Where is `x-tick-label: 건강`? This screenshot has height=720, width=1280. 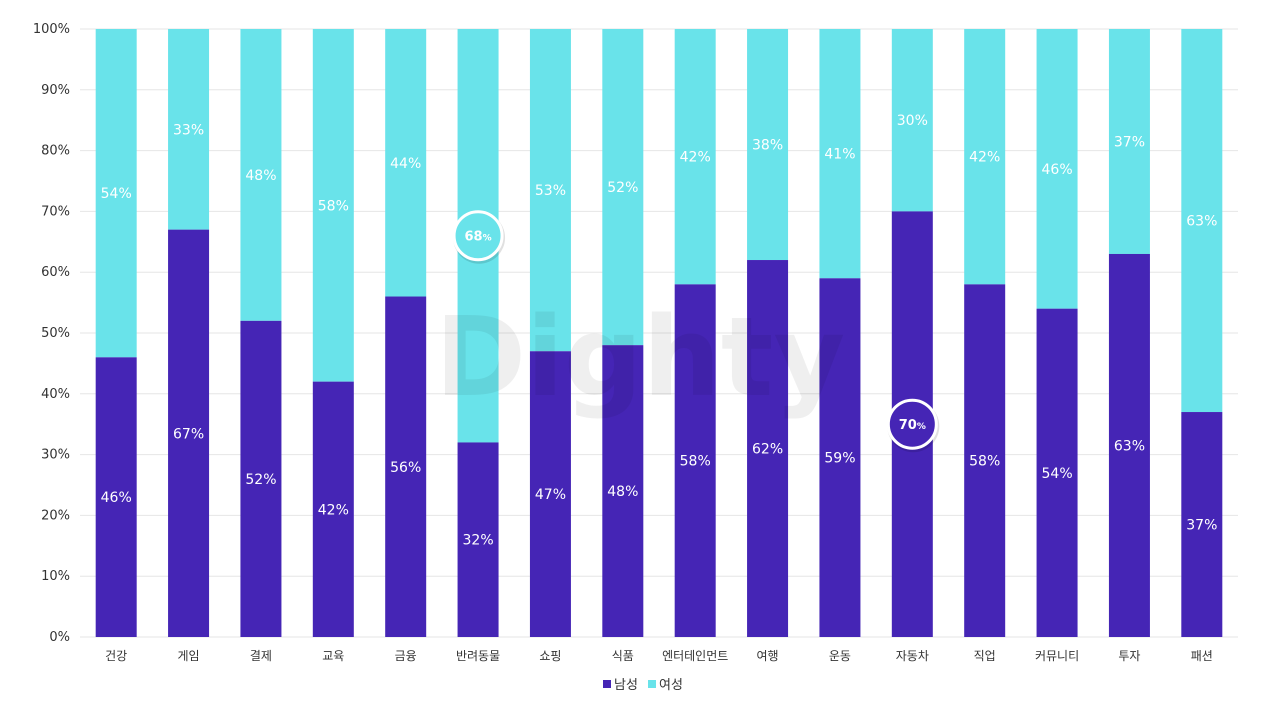 x-tick-label: 건강 is located at coordinates (116, 656).